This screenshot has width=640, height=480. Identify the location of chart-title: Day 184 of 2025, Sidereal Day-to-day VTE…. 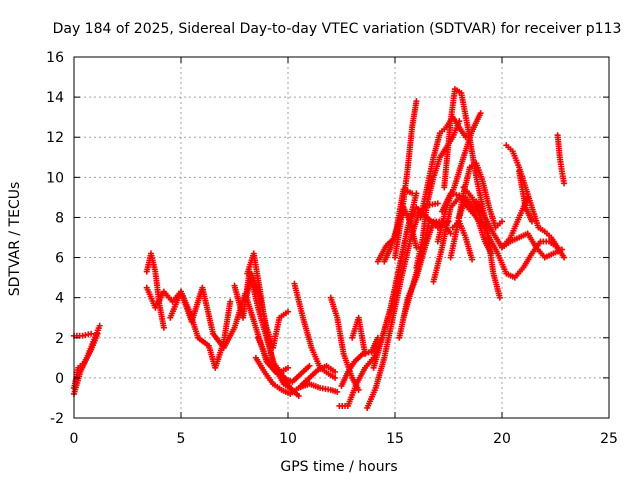
(337, 29).